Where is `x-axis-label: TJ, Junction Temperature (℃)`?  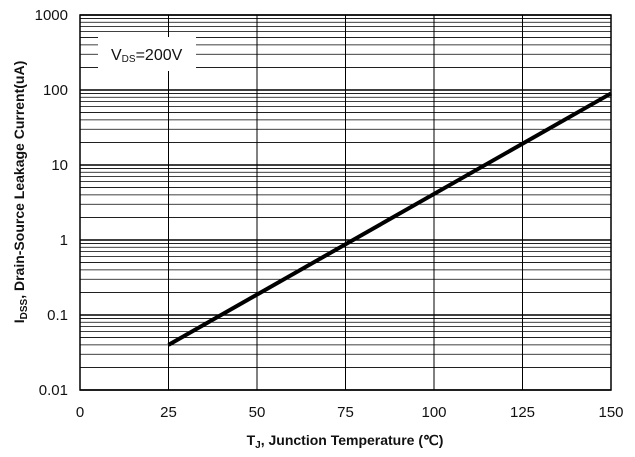
x-axis-label: TJ, Junction Temperature (℃) is located at coordinates (345, 441).